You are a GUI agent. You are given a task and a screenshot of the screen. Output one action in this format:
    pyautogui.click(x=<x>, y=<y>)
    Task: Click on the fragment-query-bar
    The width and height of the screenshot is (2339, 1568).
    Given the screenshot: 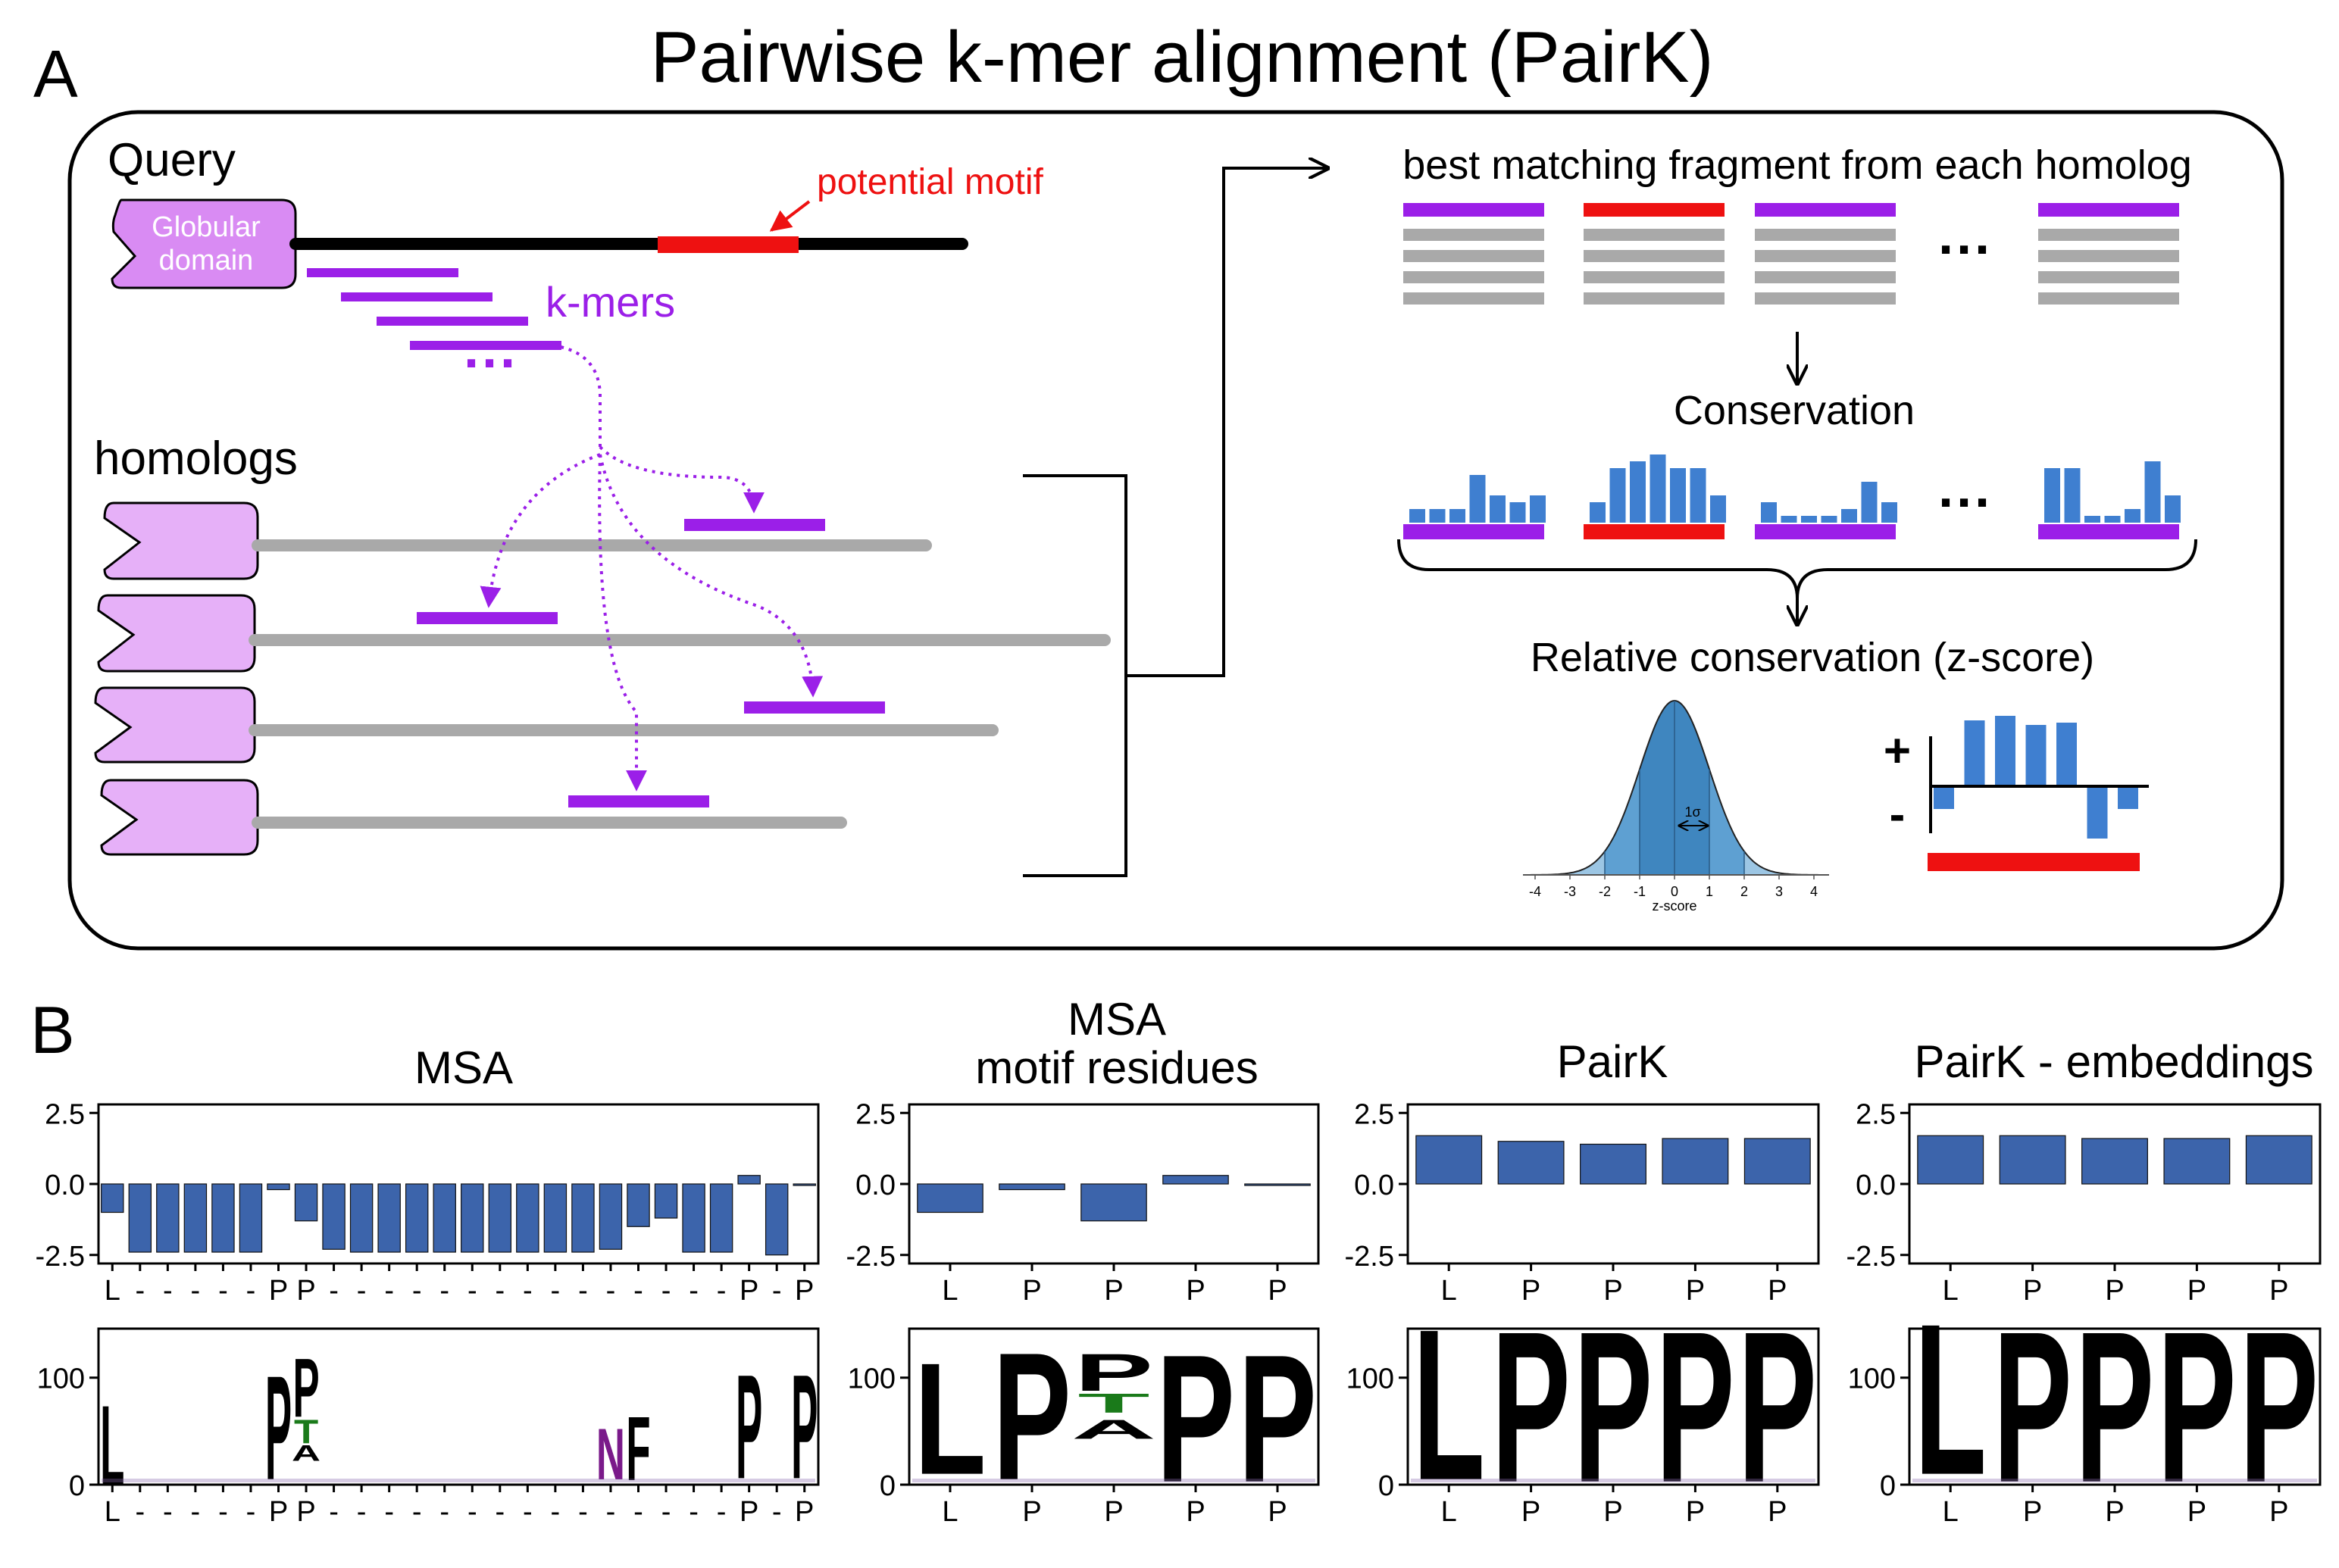 What is the action you would take?
    pyautogui.click(x=1825, y=210)
    